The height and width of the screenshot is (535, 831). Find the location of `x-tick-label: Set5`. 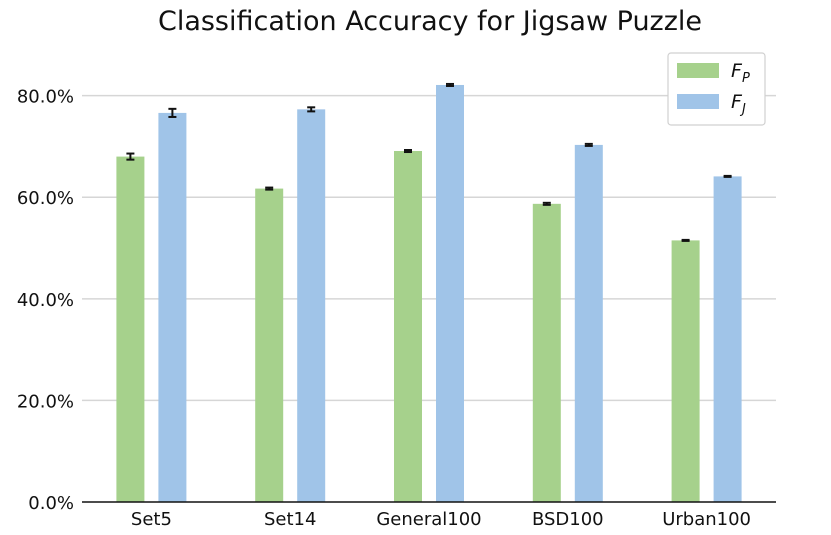

x-tick-label: Set5 is located at coordinates (151, 519).